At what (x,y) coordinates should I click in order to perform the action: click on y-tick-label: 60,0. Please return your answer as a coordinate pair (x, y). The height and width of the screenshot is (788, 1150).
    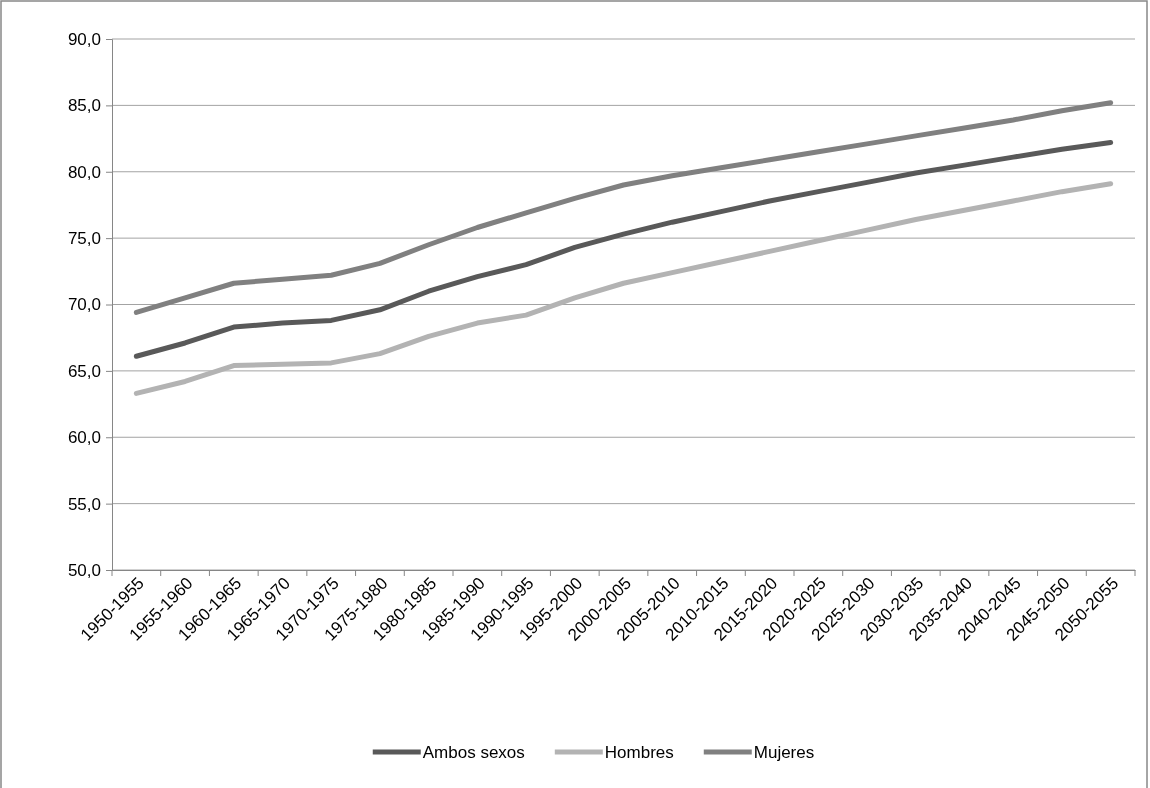
    Looking at the image, I should click on (84, 438).